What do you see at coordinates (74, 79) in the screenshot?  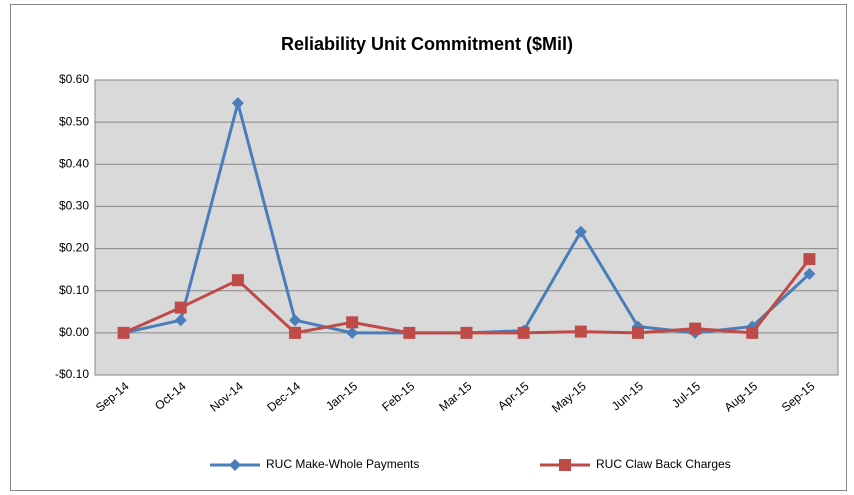 I see `y-tick-label: $0.60` at bounding box center [74, 79].